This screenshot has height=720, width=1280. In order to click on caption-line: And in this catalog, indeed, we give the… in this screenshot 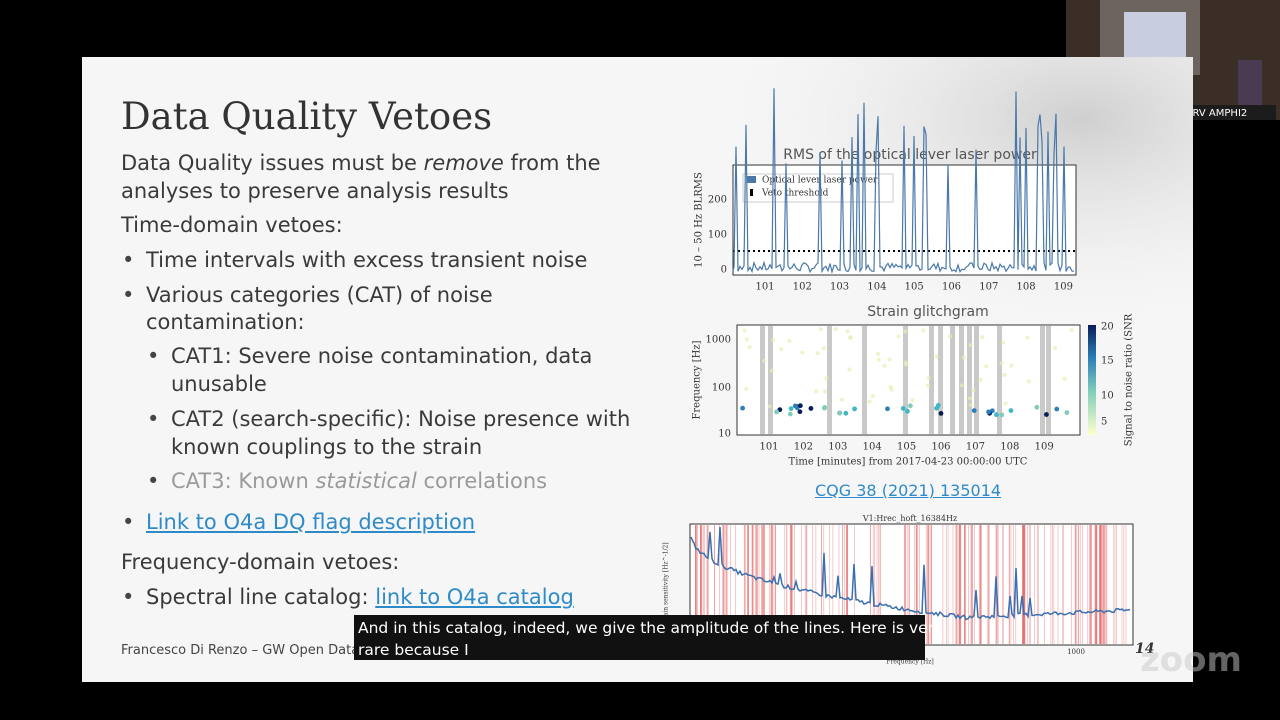, I will do `click(651, 628)`.